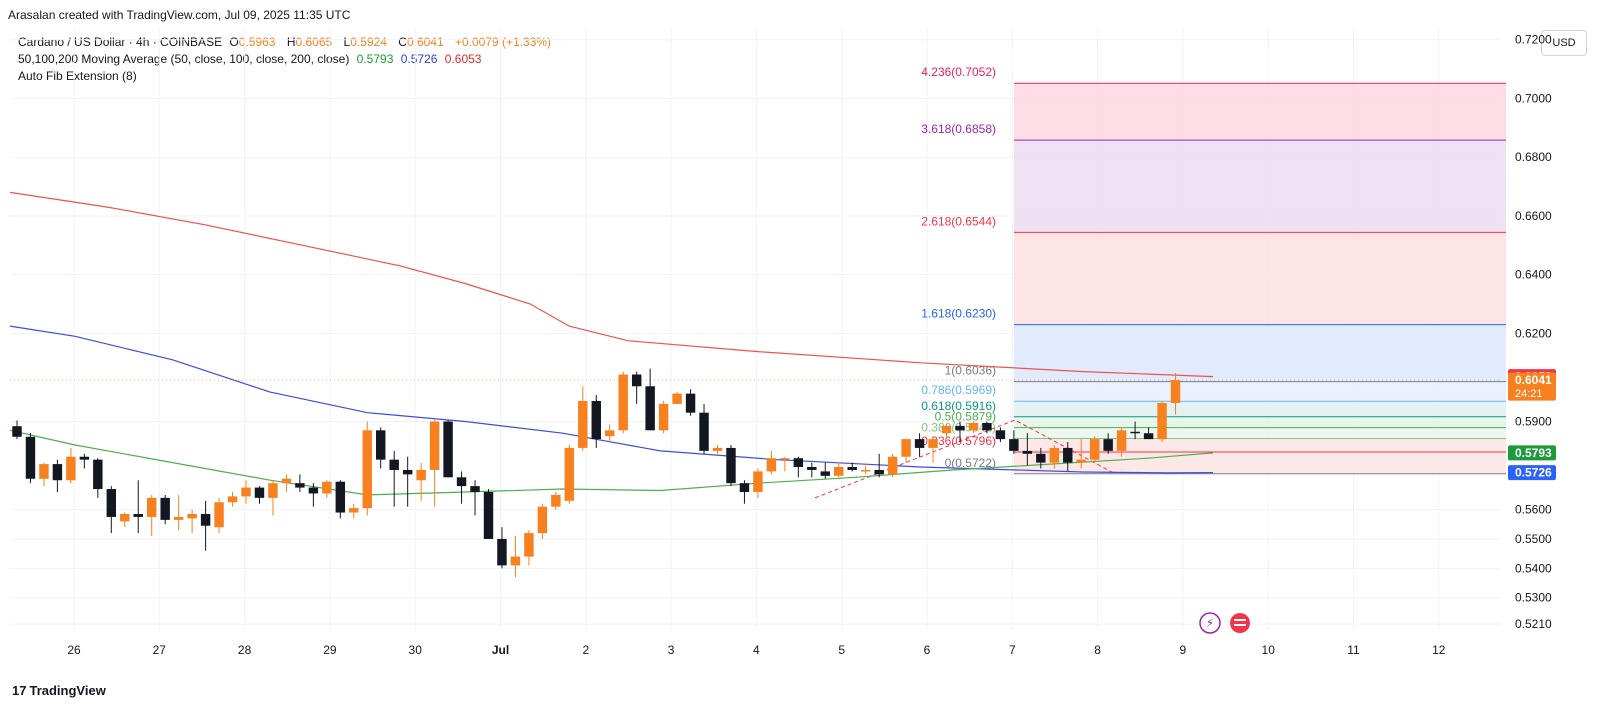  What do you see at coordinates (1533, 380) in the screenshot?
I see `price-tag-value: 0.6041` at bounding box center [1533, 380].